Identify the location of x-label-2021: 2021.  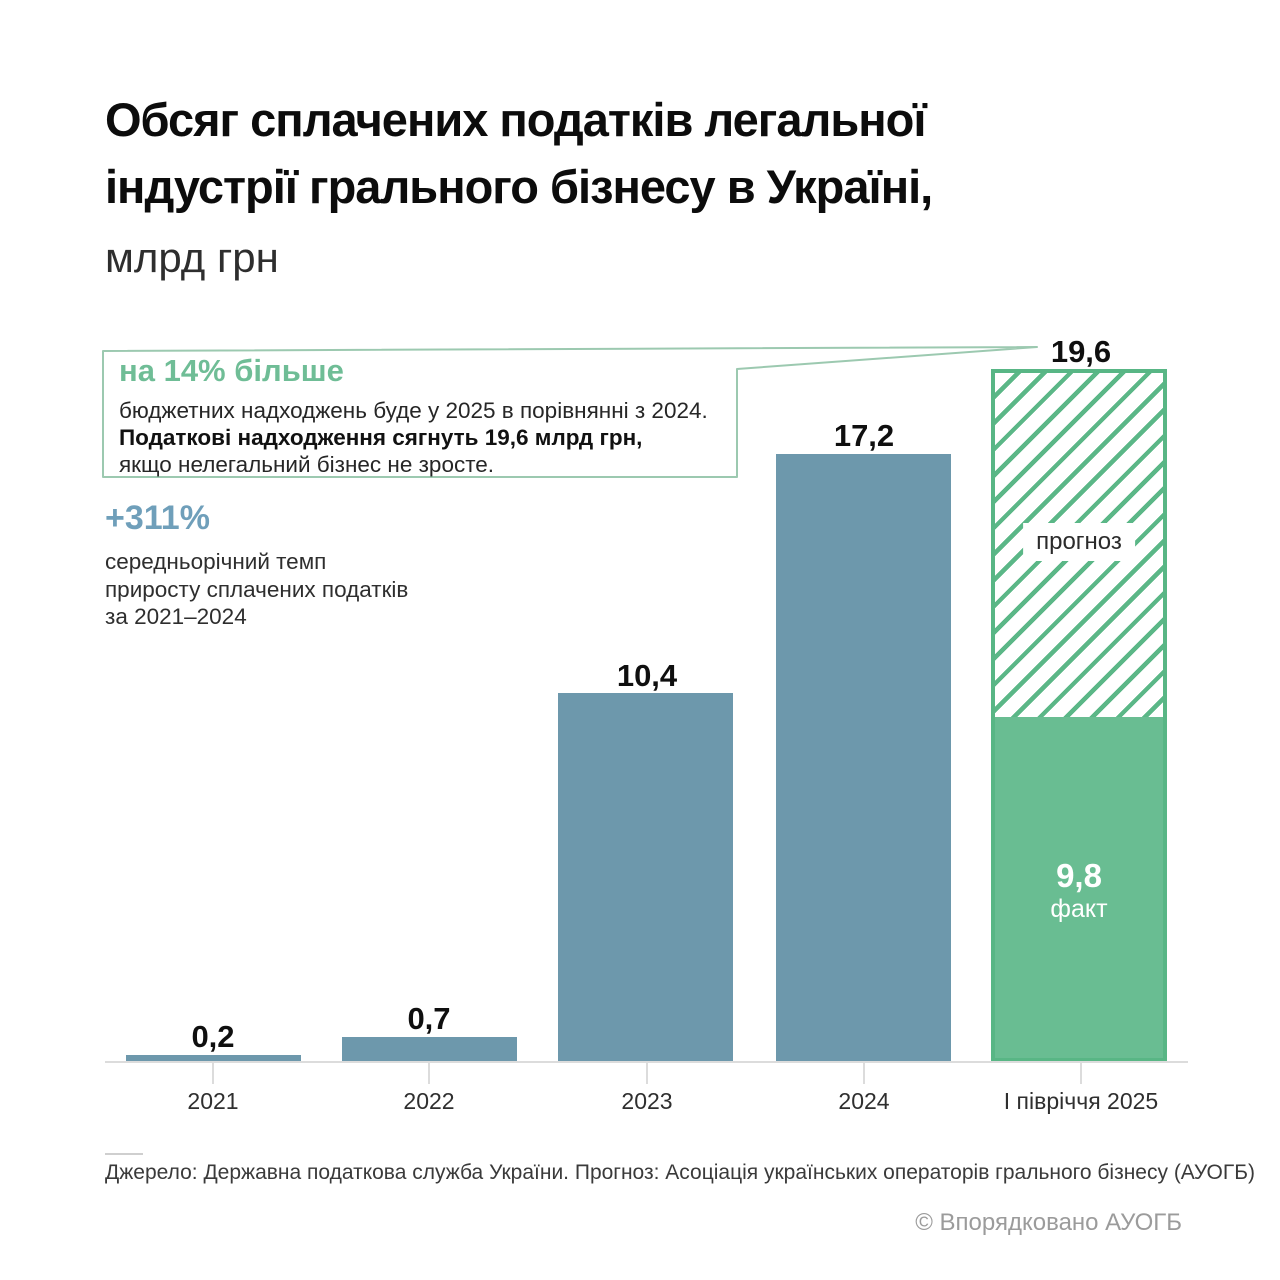
(213, 1101).